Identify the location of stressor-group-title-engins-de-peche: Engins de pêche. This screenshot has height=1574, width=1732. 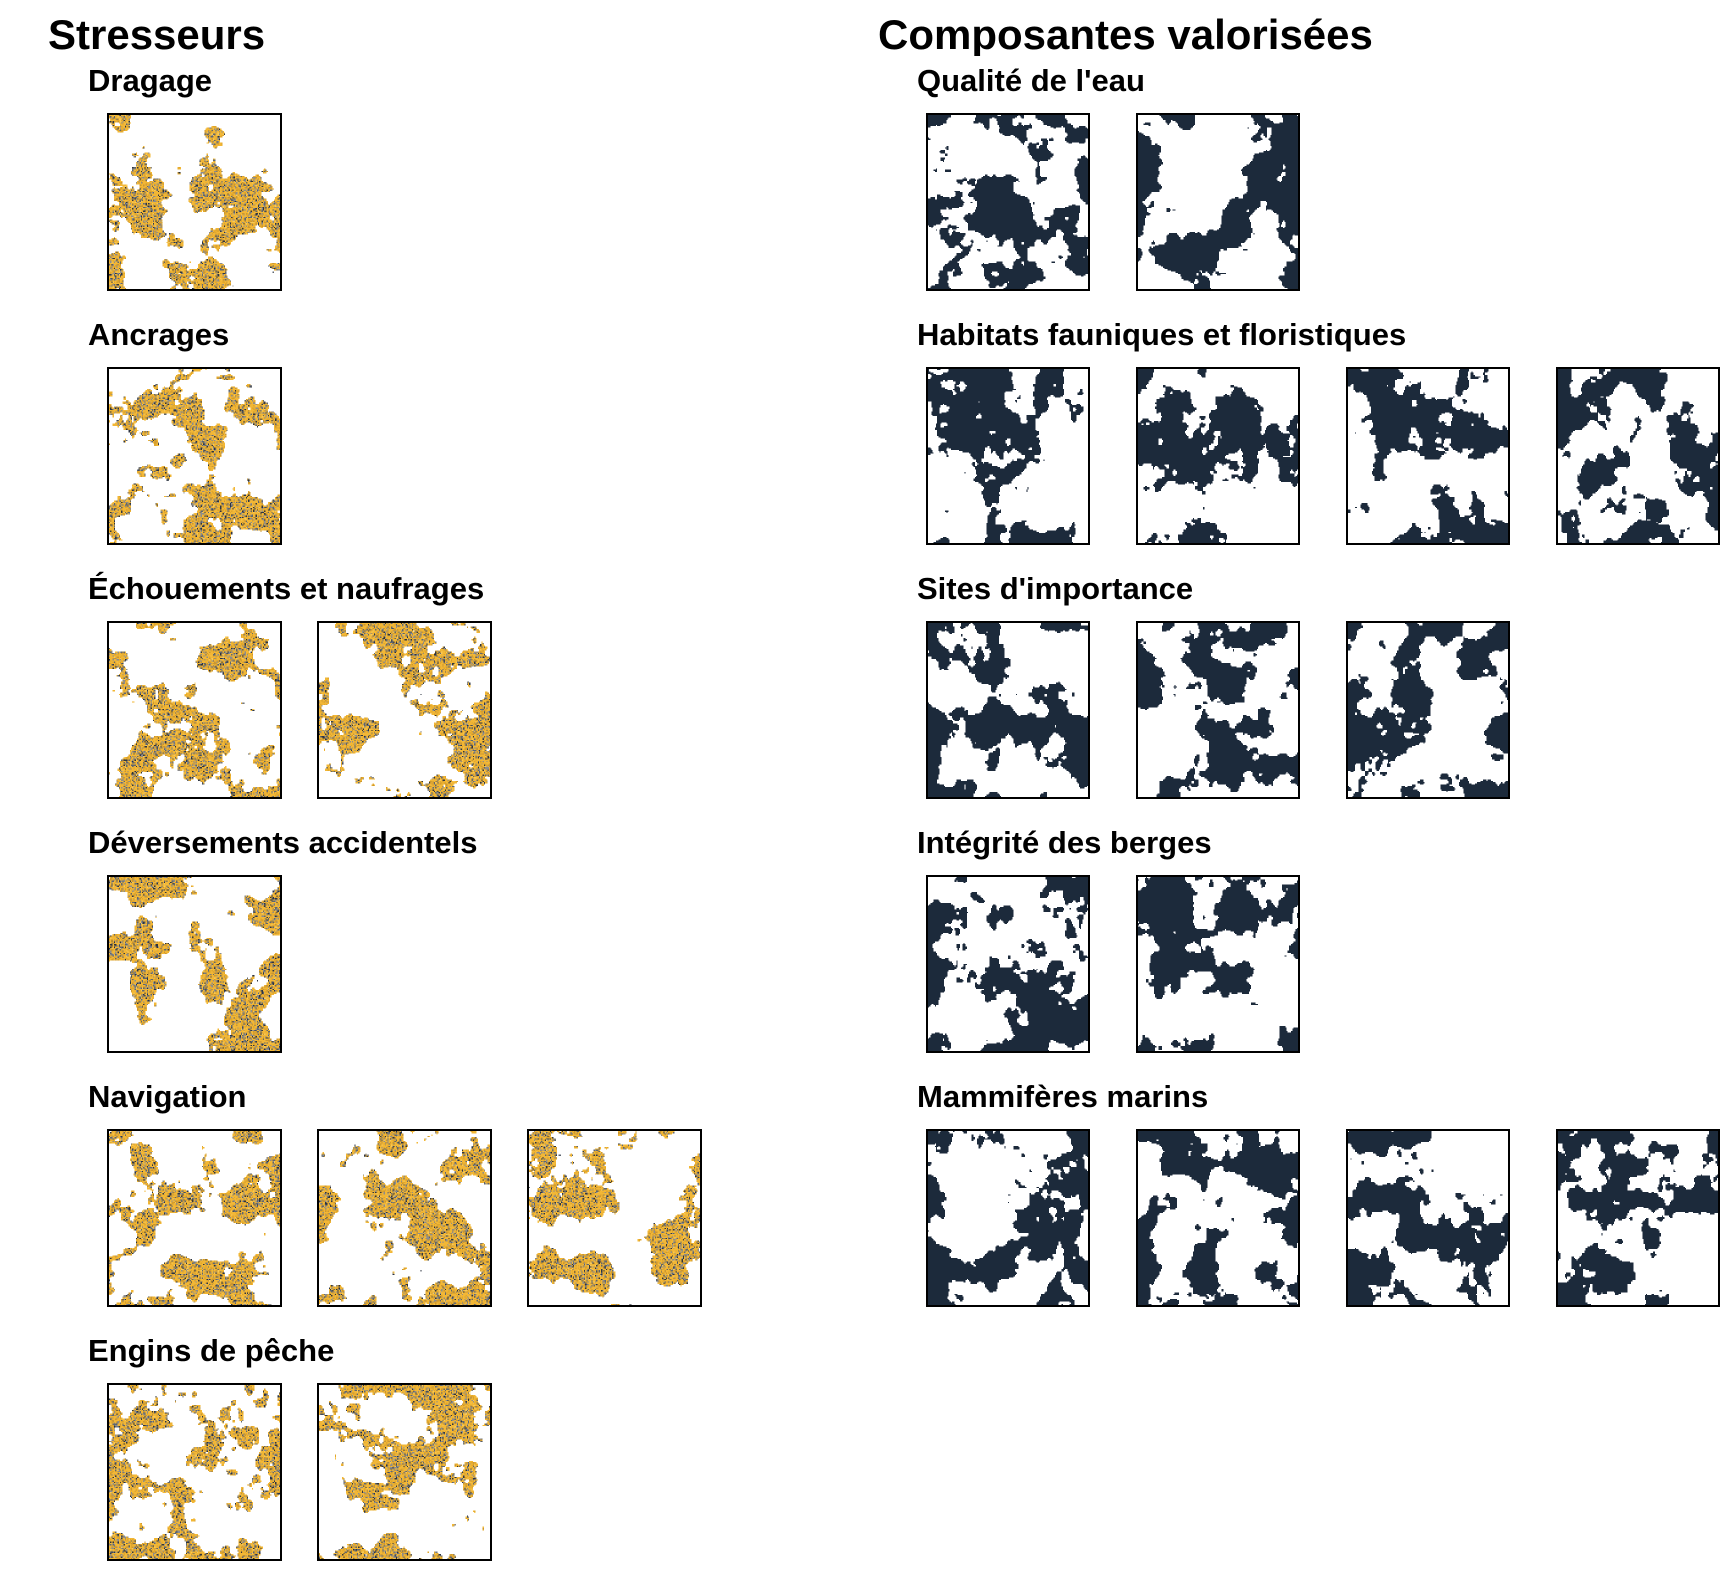
(211, 1350).